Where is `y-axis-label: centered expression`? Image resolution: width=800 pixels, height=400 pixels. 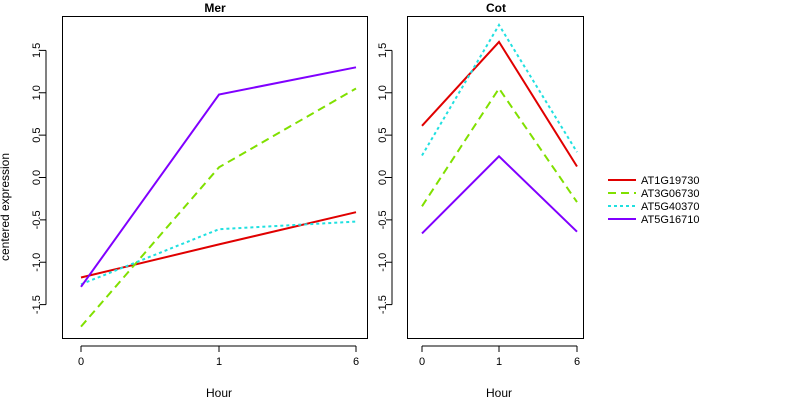
y-axis-label: centered expression is located at coordinates (6, 207).